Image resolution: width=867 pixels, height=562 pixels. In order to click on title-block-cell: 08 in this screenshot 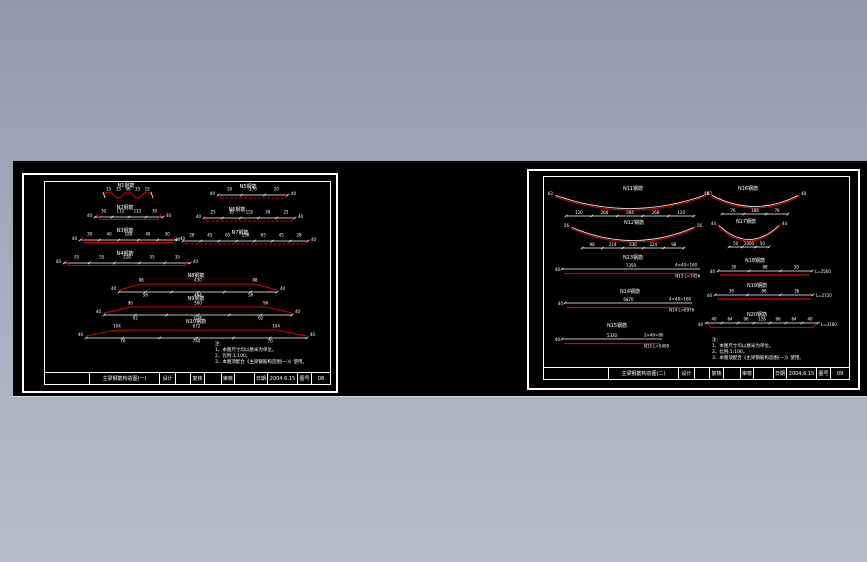, I will do `click(320, 378)`.